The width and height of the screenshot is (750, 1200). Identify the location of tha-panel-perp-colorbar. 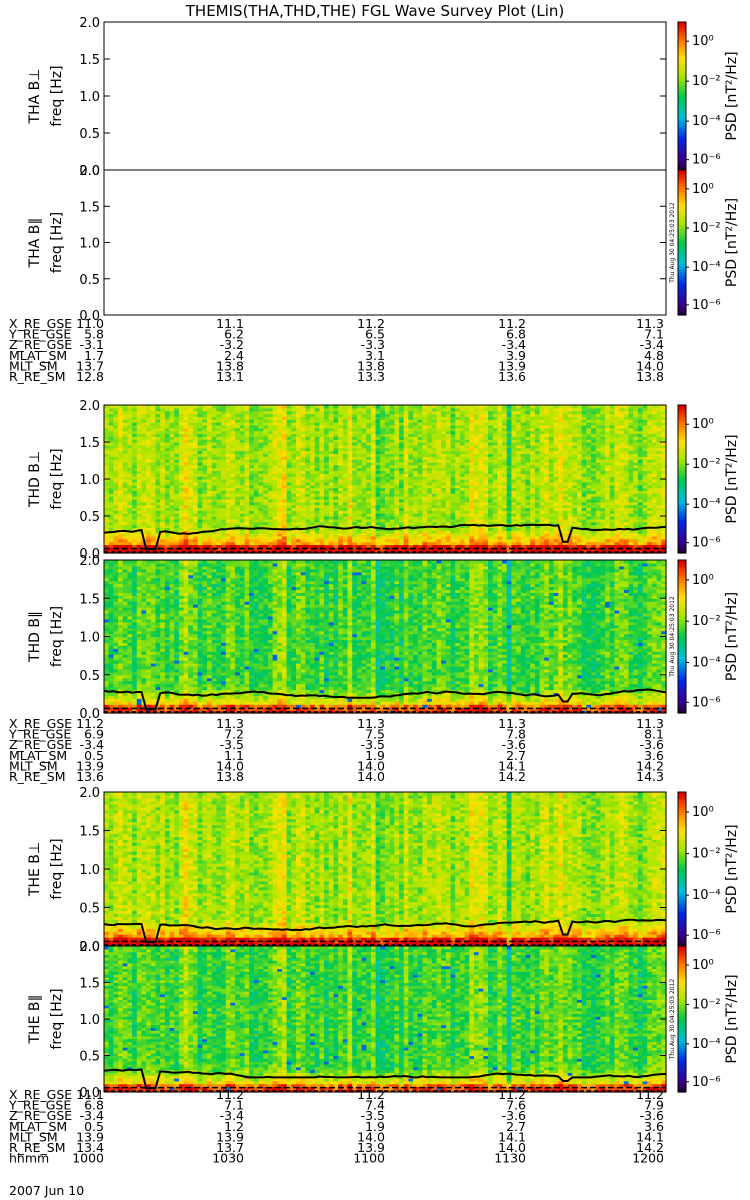
(682, 96).